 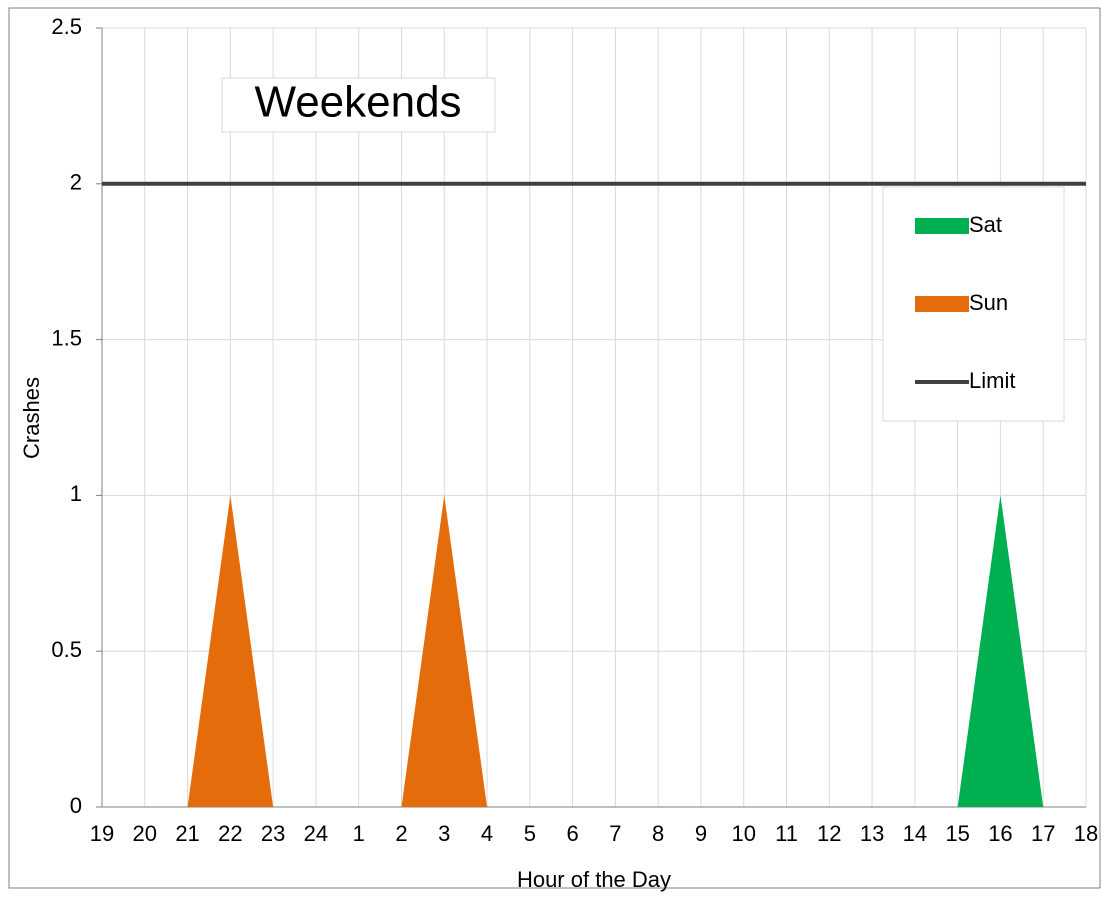 I want to click on x-tick-label: 2, so click(x=401, y=833).